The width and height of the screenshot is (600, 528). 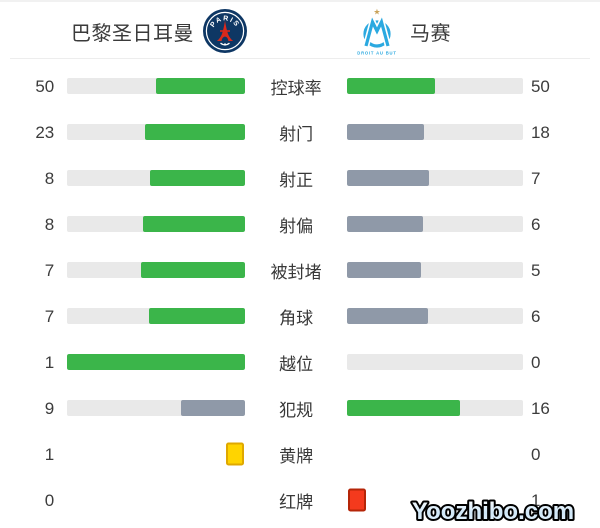 I want to click on stat-row: 9 犯规 16, so click(x=300, y=408).